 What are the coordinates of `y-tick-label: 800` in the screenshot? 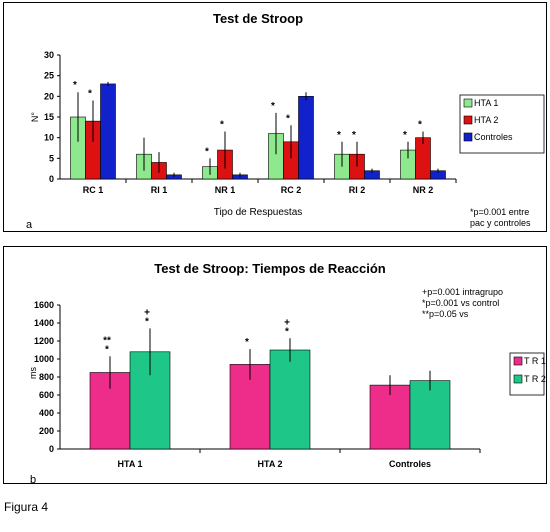 It's located at (46, 377).